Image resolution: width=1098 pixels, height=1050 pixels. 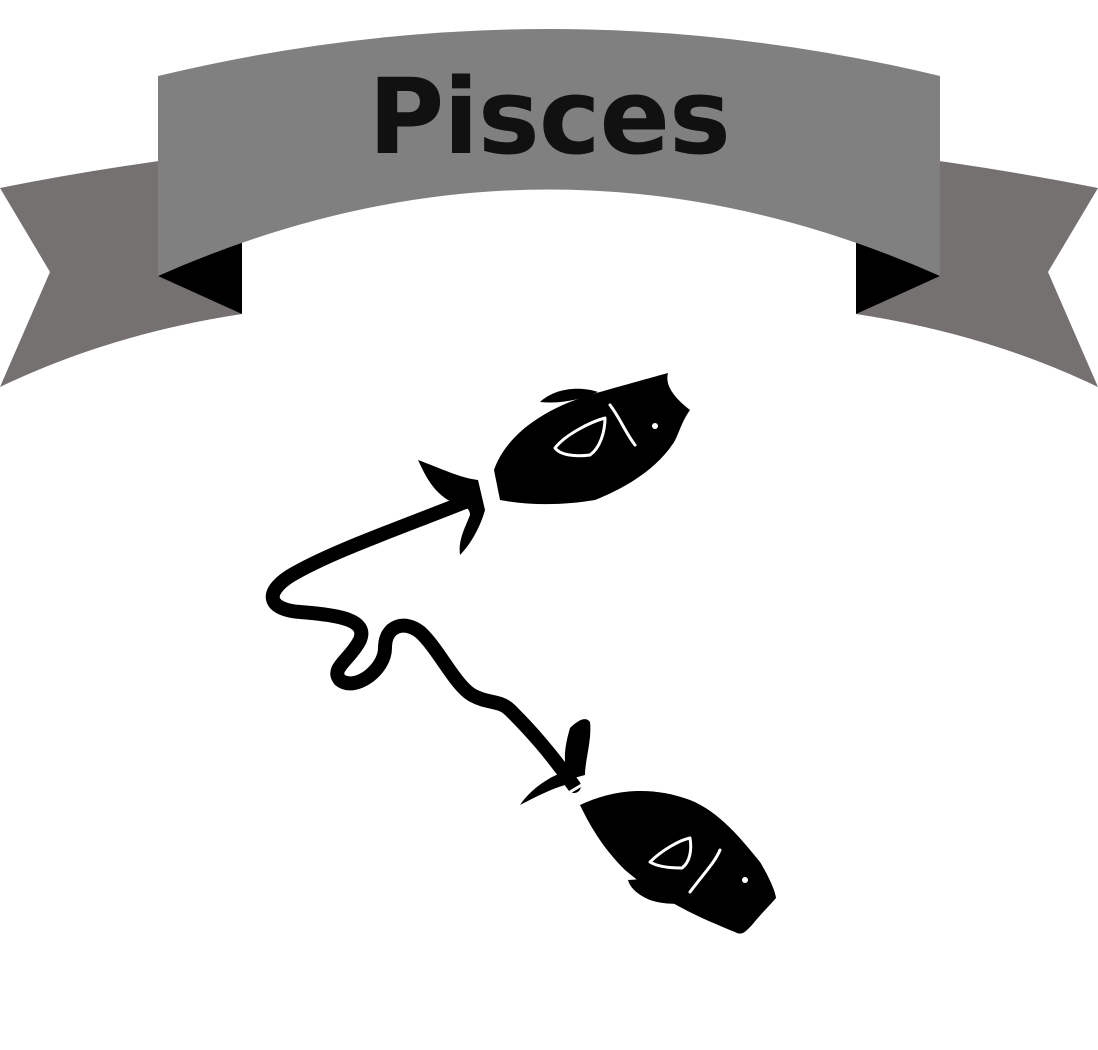 I want to click on lower-fish, so click(x=648, y=826).